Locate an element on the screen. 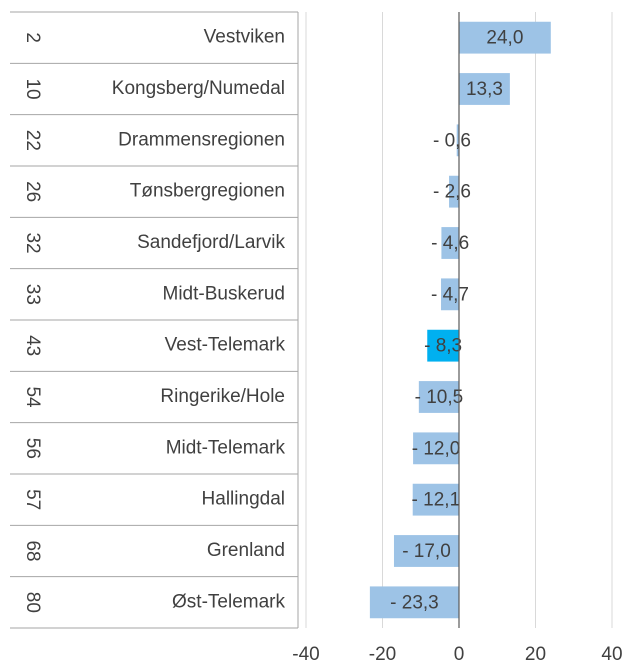 The height and width of the screenshot is (665, 641). data-label: - 23,3 is located at coordinates (414, 602).